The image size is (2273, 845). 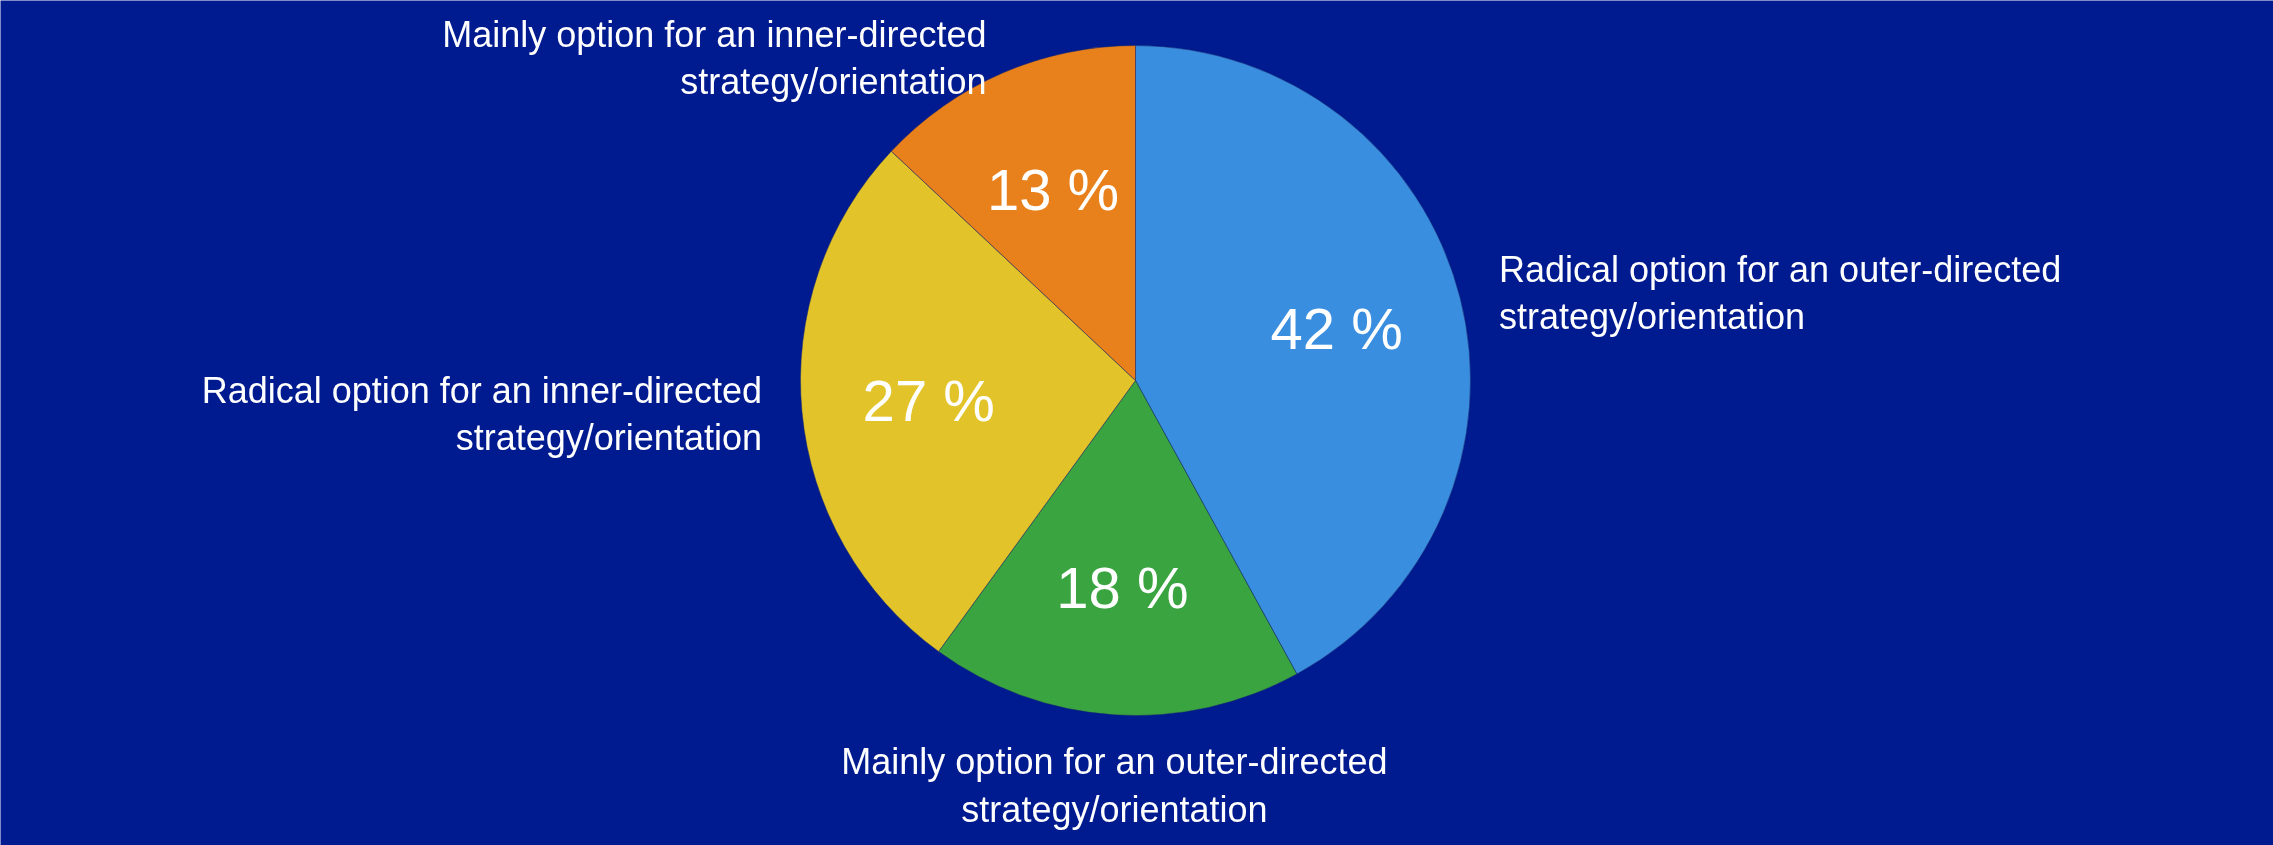 What do you see at coordinates (714, 57) in the screenshot?
I see `slice-label: Mainly option for an inner-directed strategy/orientation` at bounding box center [714, 57].